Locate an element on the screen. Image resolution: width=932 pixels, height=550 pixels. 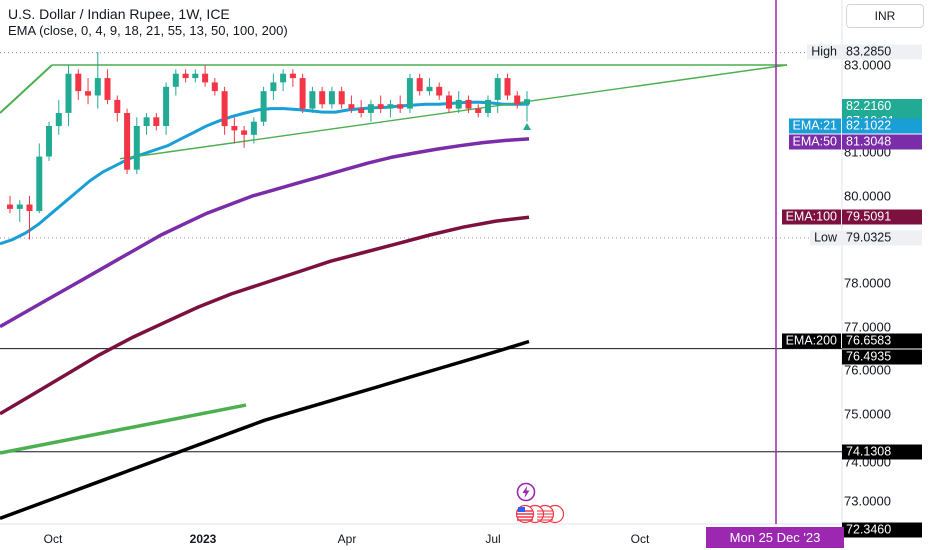
trendline-lower is located at coordinates (123, 429).